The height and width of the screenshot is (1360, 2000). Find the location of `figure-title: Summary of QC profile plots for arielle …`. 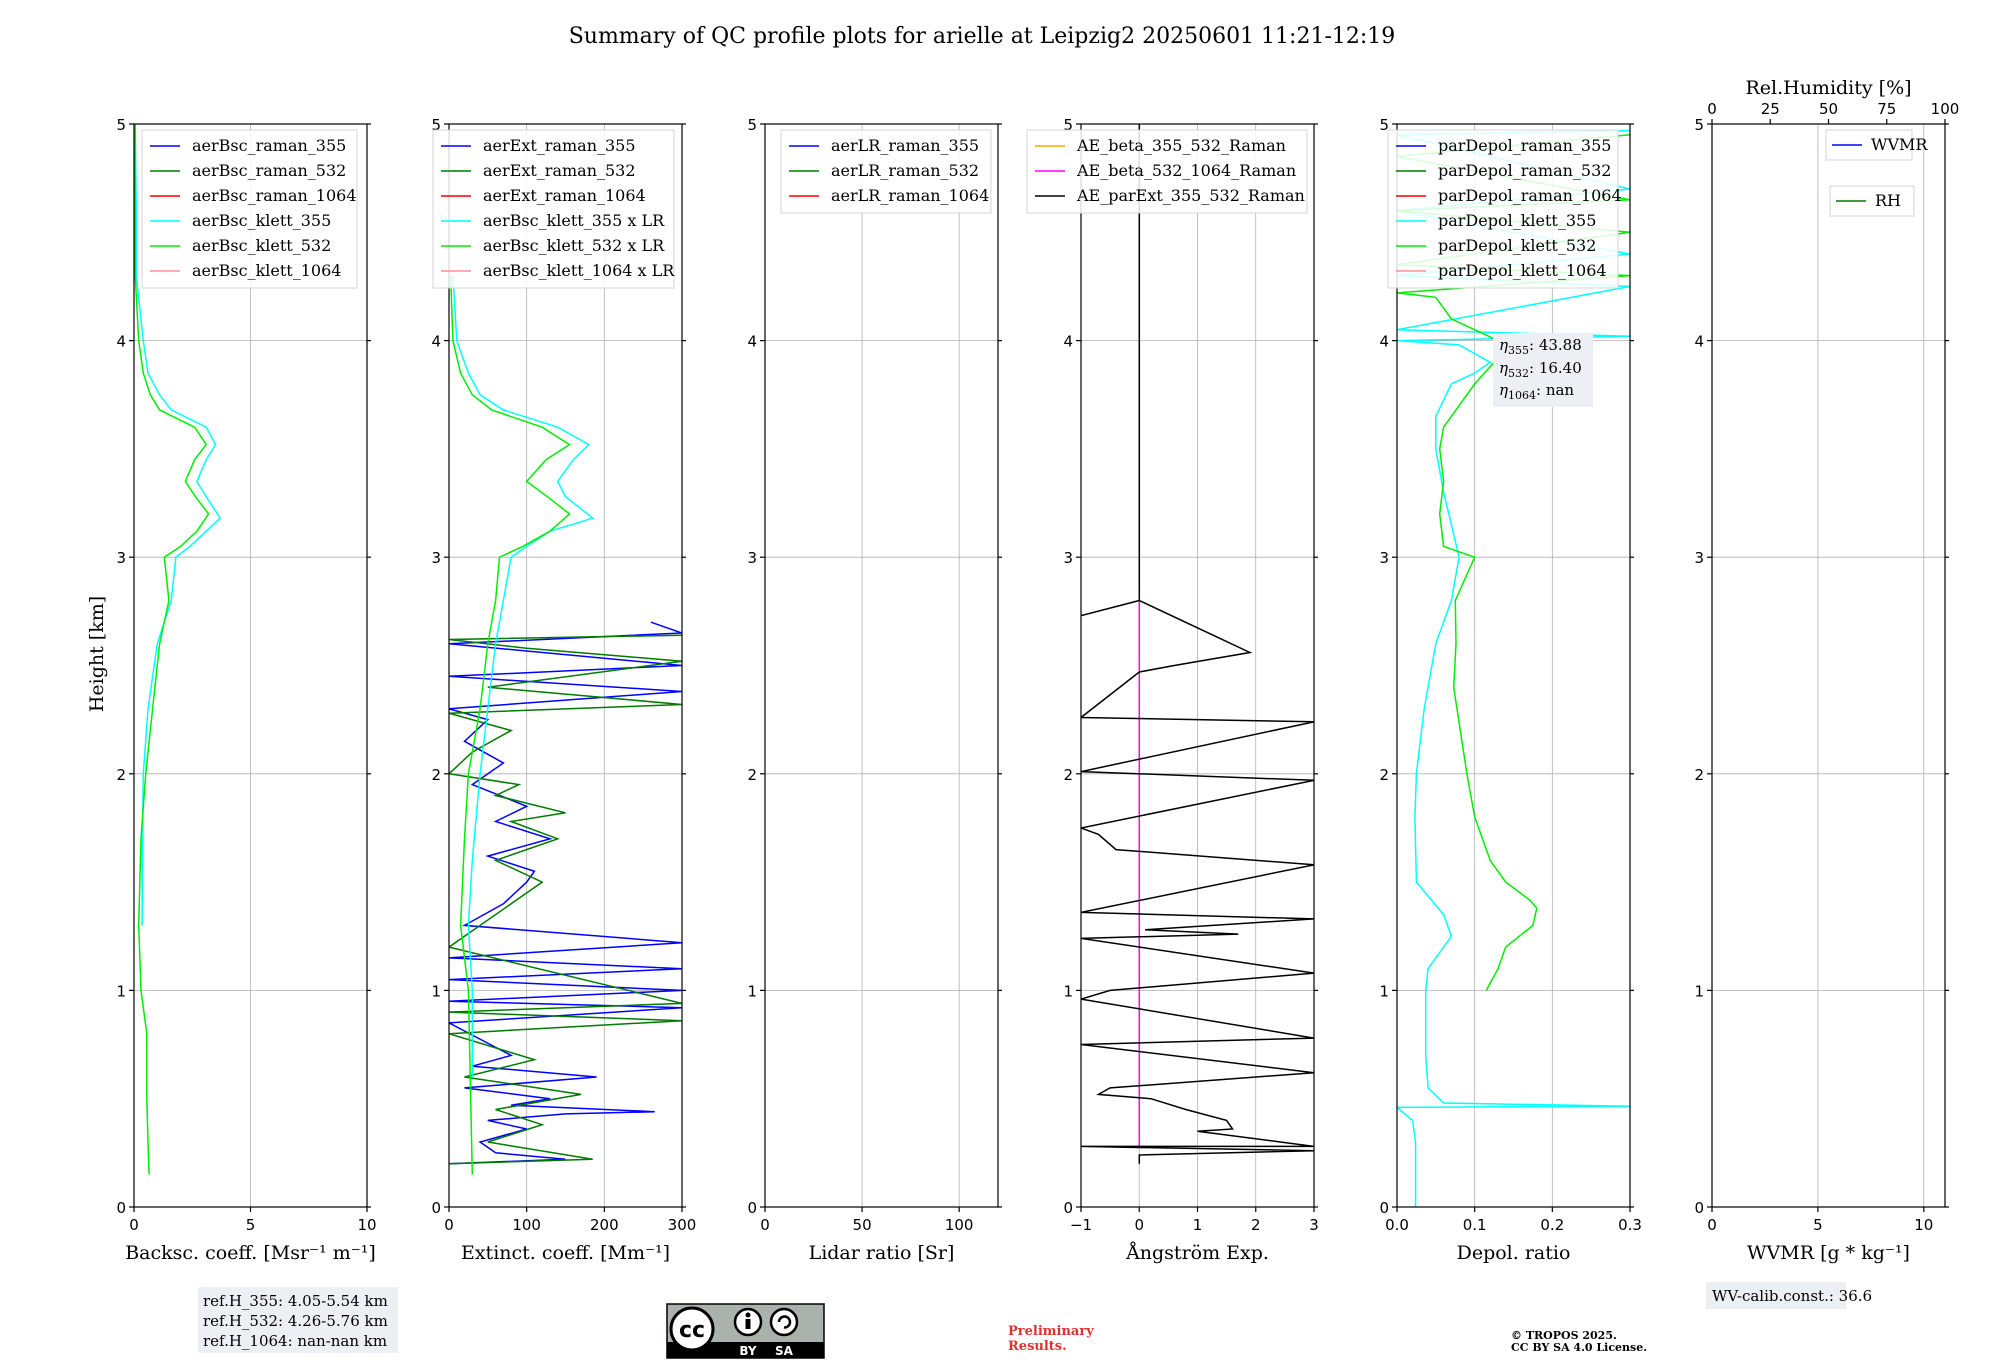

figure-title: Summary of QC profile plots for arielle … is located at coordinates (982, 36).